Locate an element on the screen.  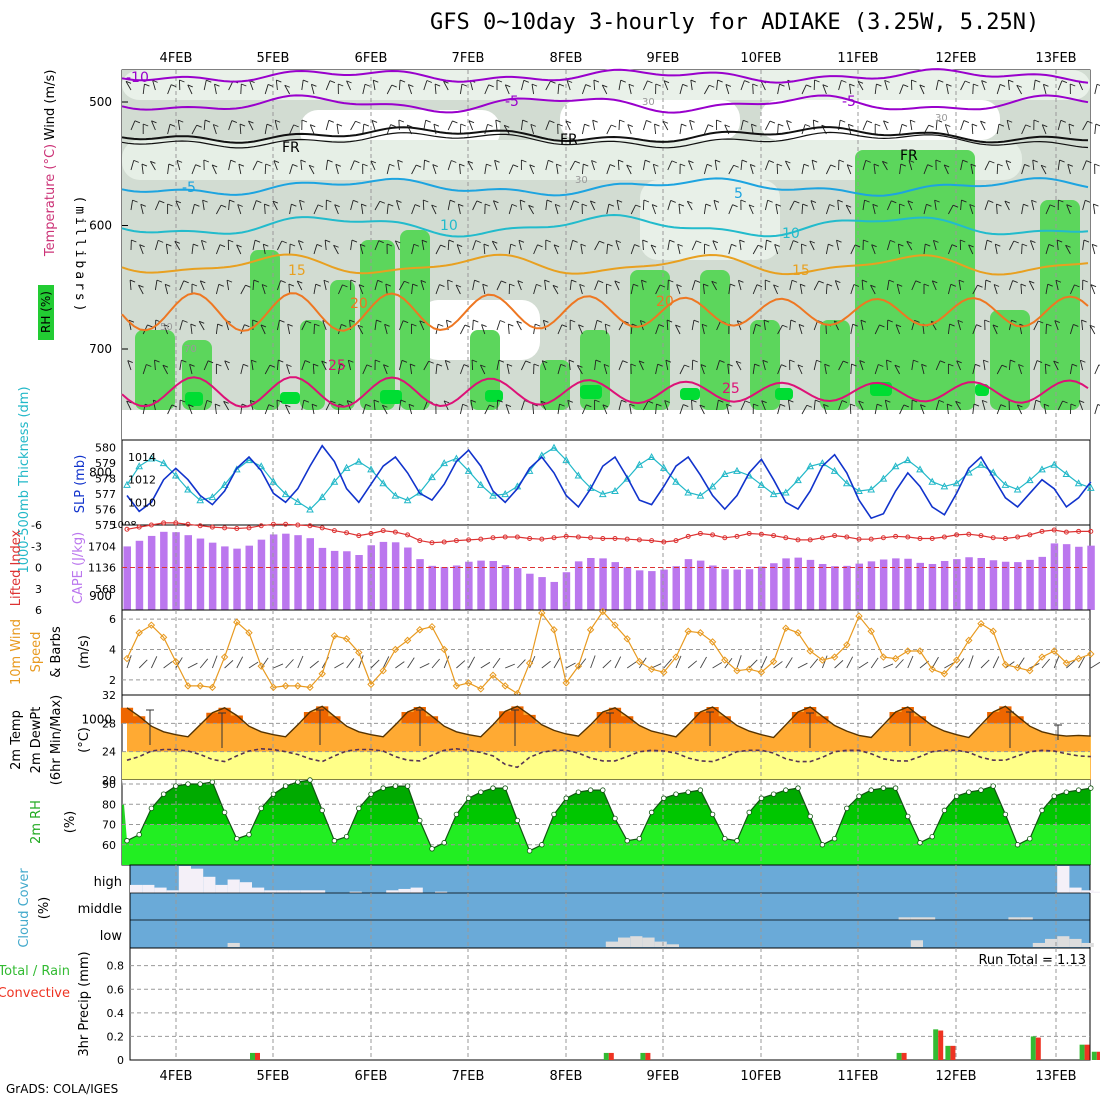
date-label-bottom: 9FEB is located at coordinates (663, 1076).